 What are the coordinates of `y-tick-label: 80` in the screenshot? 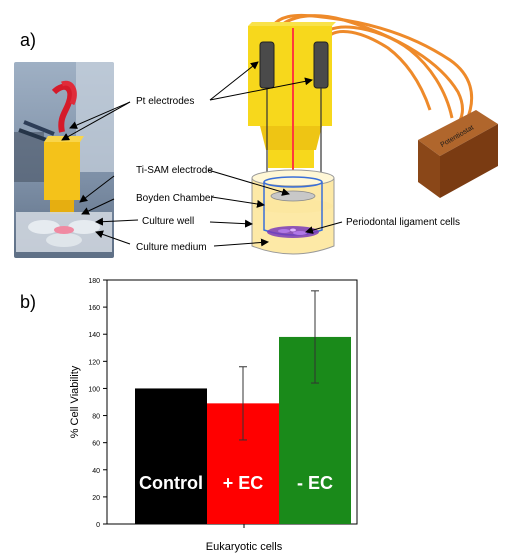 It's located at (96, 417).